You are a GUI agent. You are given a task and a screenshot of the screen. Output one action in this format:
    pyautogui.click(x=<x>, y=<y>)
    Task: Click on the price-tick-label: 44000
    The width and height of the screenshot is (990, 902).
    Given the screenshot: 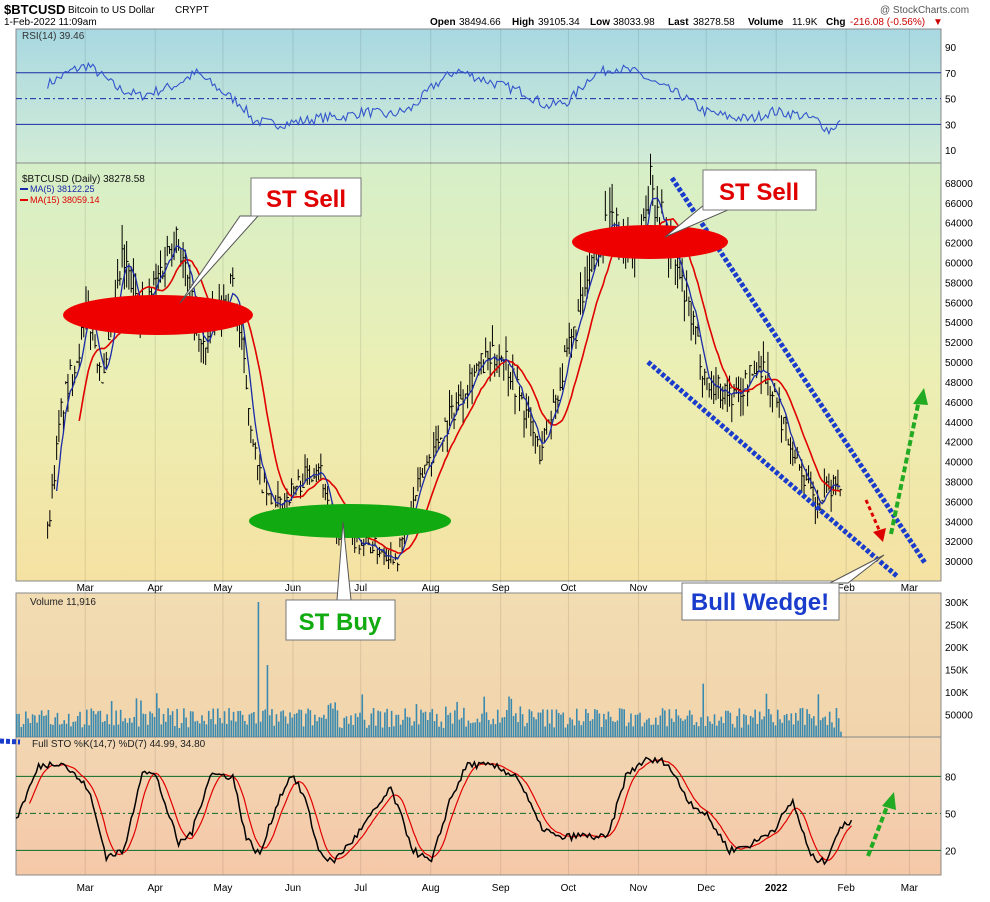 What is the action you would take?
    pyautogui.click(x=959, y=423)
    